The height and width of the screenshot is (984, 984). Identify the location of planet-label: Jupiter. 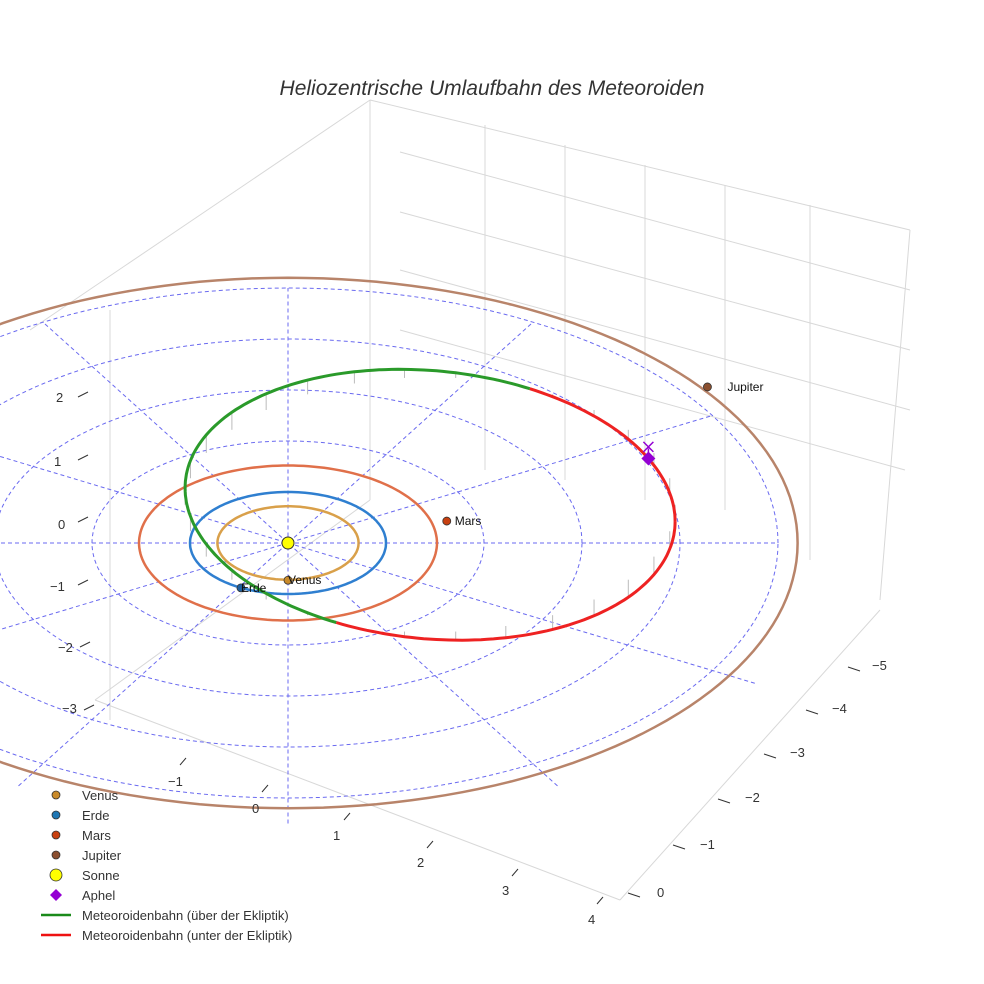
(745, 387).